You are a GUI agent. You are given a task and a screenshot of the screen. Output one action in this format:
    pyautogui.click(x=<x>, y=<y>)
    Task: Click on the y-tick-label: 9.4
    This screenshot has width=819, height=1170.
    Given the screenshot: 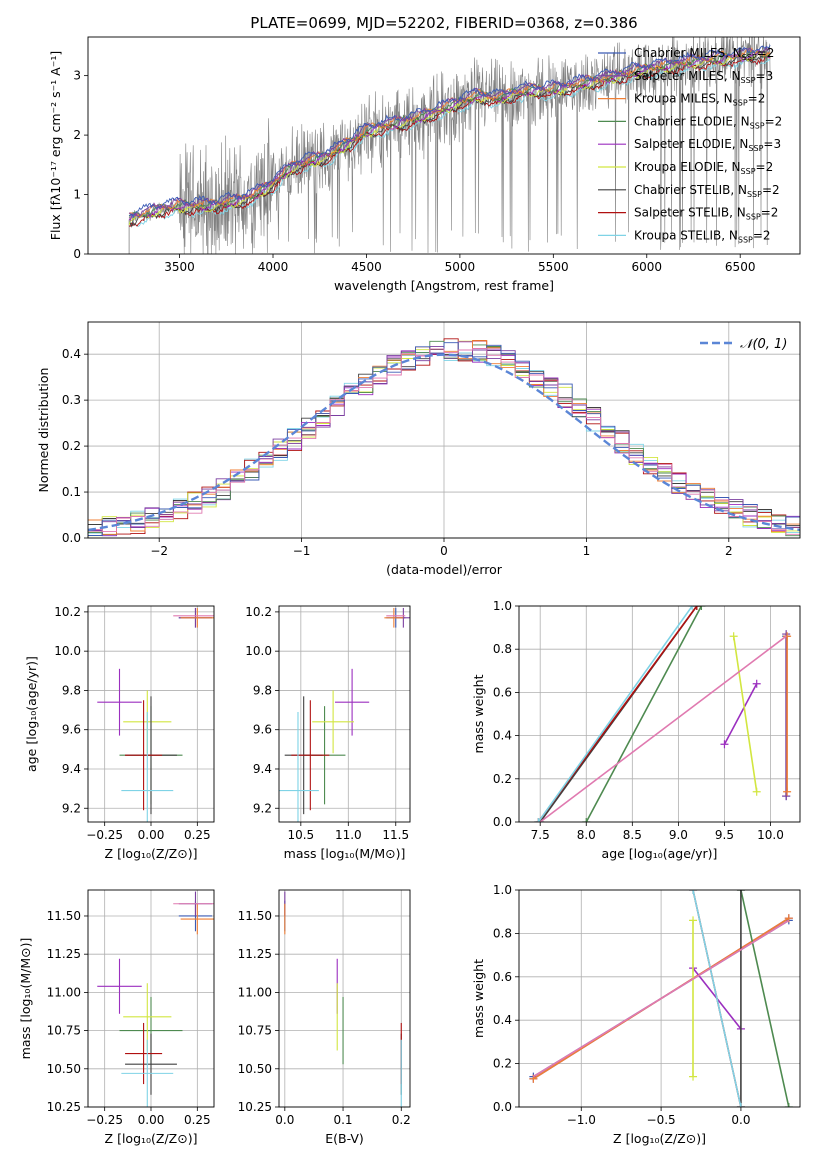 What is the action you would take?
    pyautogui.click(x=71, y=769)
    